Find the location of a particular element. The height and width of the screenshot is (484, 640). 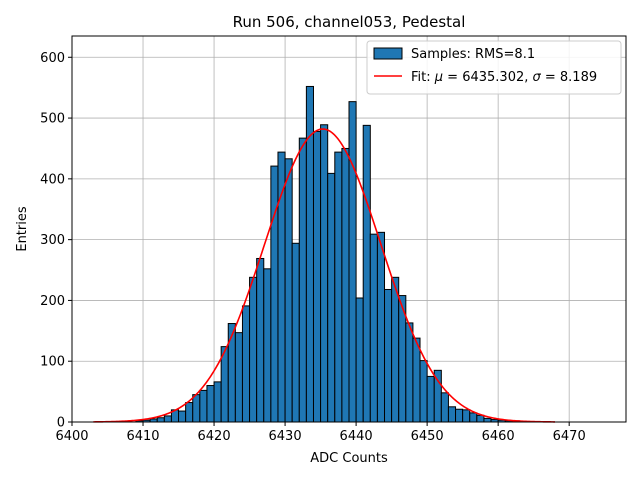

x-tick-label: 6440 is located at coordinates (356, 436).